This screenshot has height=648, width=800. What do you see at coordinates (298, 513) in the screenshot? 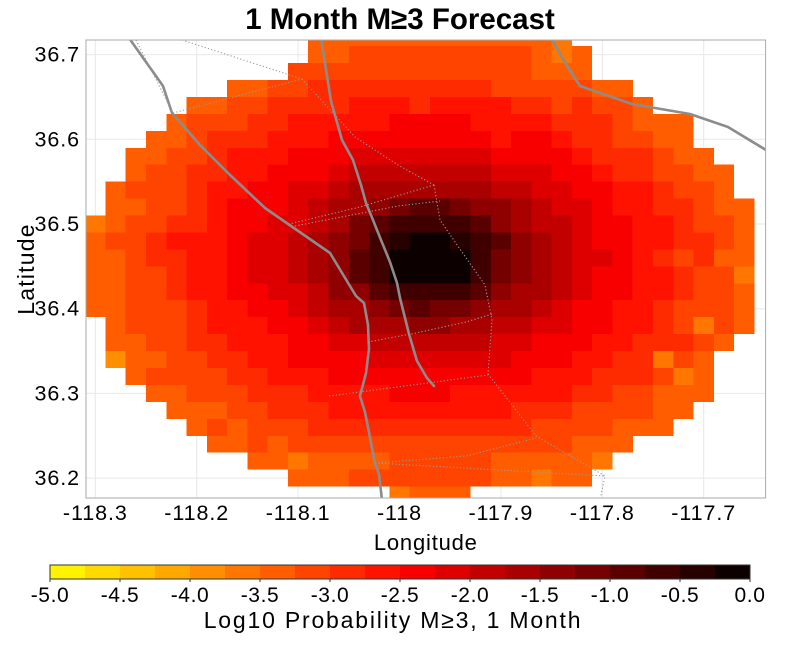
I see `svg-text: -118.1` at bounding box center [298, 513].